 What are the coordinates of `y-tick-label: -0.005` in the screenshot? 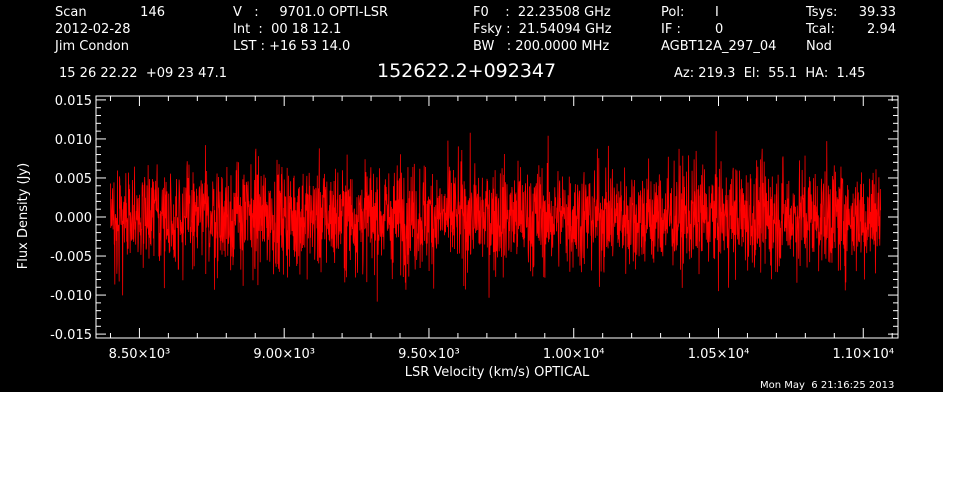 It's located at (71, 257).